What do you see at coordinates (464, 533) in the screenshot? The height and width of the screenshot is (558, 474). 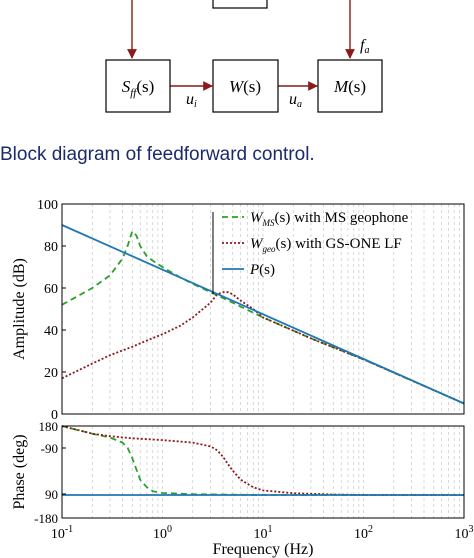 I see `xtick-label: 10³` at bounding box center [464, 533].